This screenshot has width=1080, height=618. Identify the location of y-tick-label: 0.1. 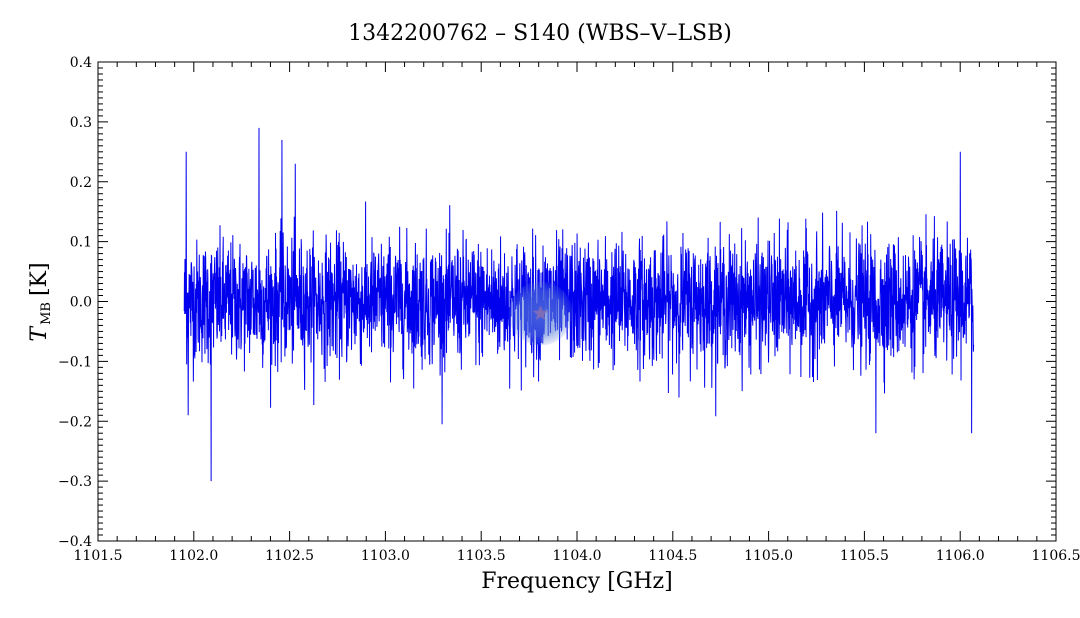
(81, 243).